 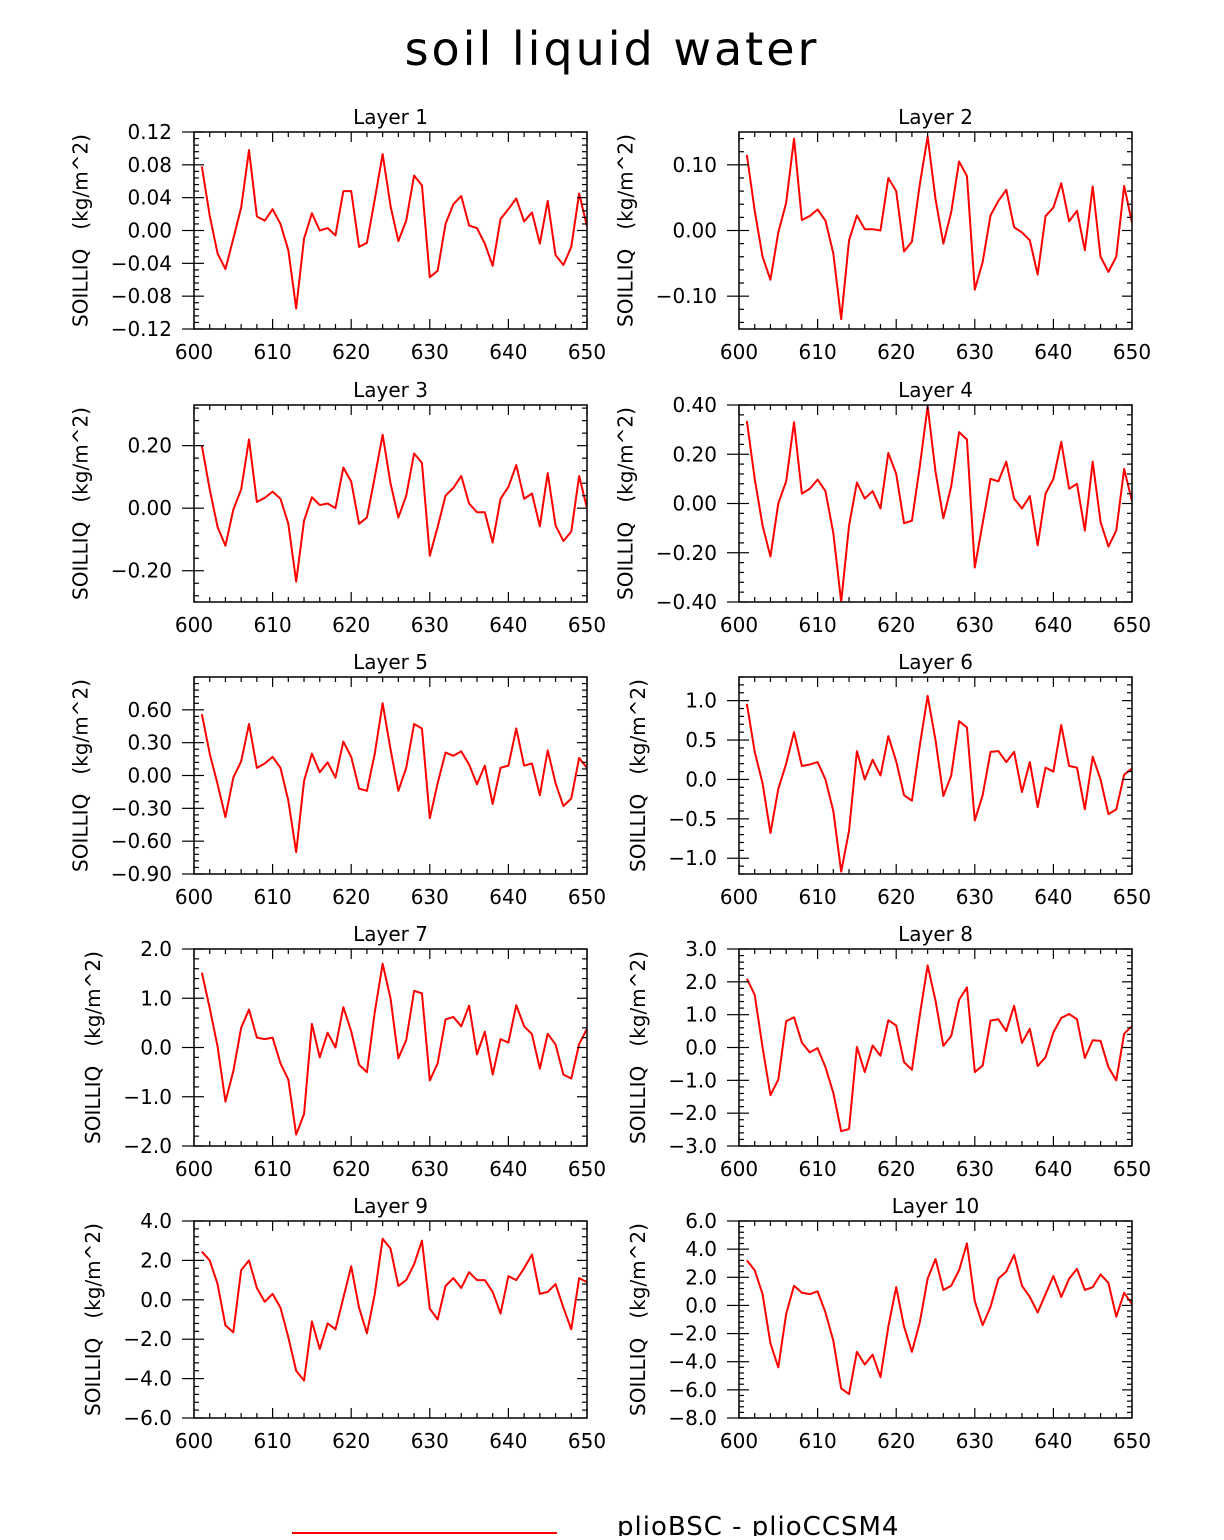 I want to click on y-tick-label: −0.12, so click(x=141, y=329).